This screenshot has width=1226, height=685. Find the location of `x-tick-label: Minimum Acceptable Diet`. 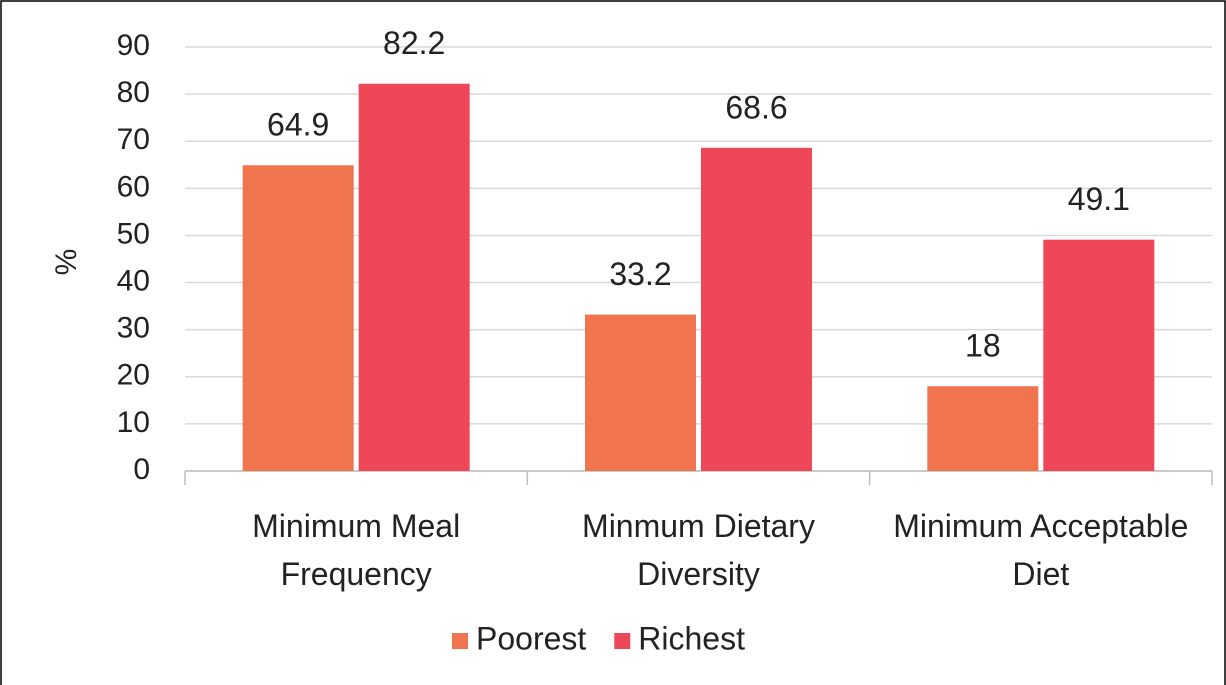

x-tick-label: Minimum Acceptable Diet is located at coordinates (1041, 550).